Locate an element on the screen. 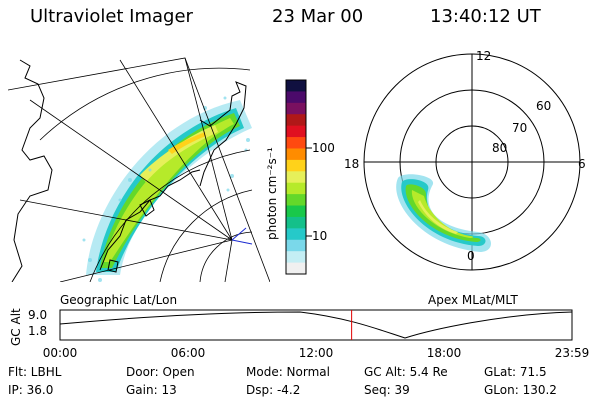 This screenshot has height=400, width=600. filter-readout: Flt: LBHL is located at coordinates (35, 372).